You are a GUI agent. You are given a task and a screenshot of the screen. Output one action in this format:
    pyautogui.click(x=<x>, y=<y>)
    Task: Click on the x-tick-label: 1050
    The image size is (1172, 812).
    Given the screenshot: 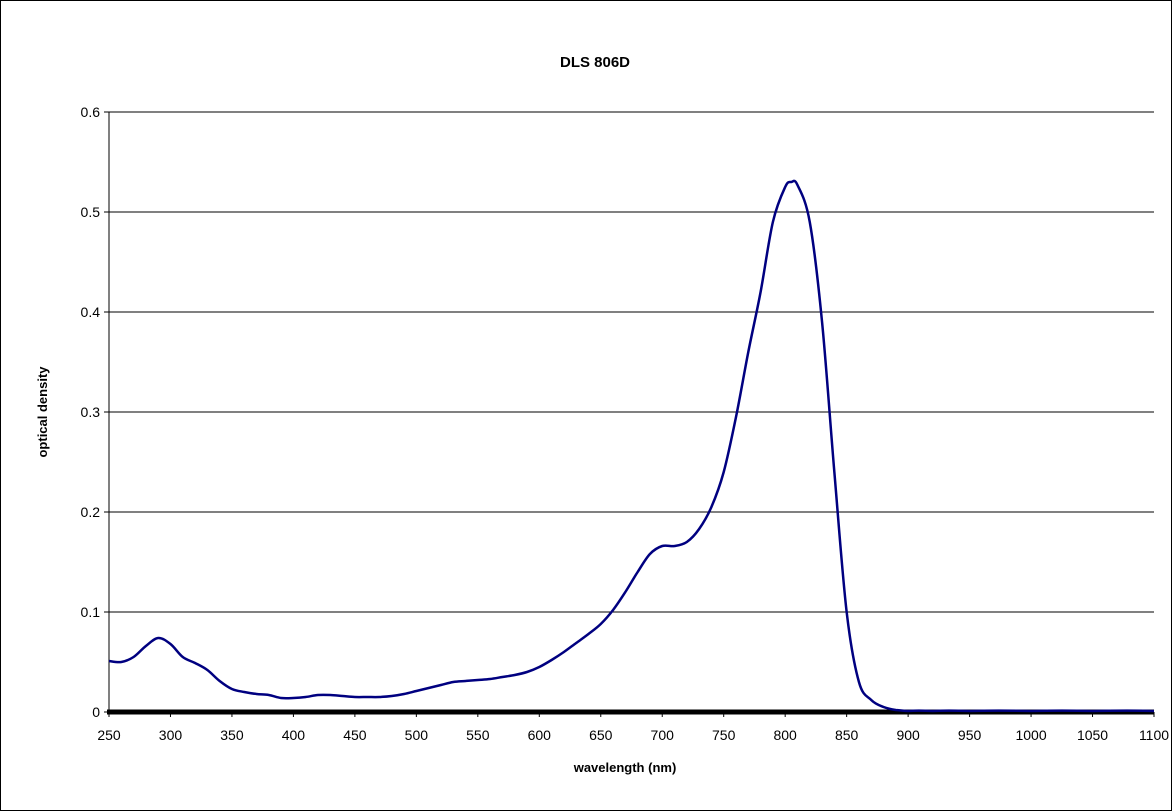 What is the action you would take?
    pyautogui.click(x=1092, y=735)
    